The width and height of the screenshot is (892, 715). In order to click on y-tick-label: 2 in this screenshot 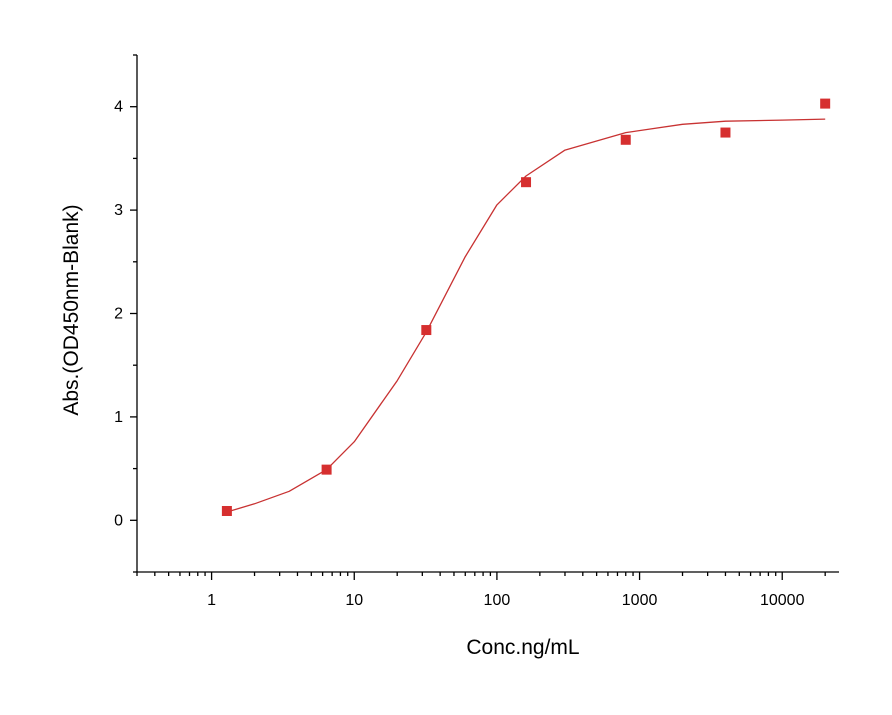, I will do `click(118, 314)`.